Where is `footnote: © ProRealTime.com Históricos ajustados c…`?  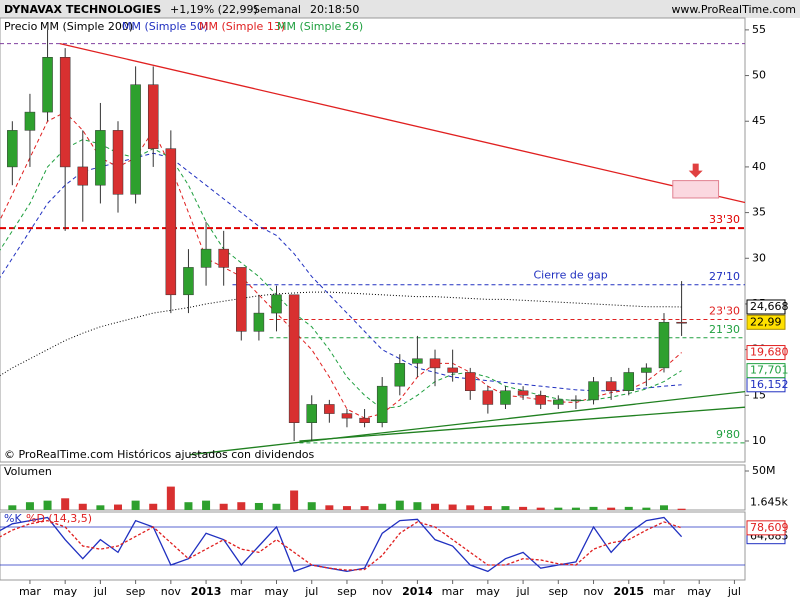 footnote: © ProRealTime.com Históricos ajustados c… is located at coordinates (159, 454).